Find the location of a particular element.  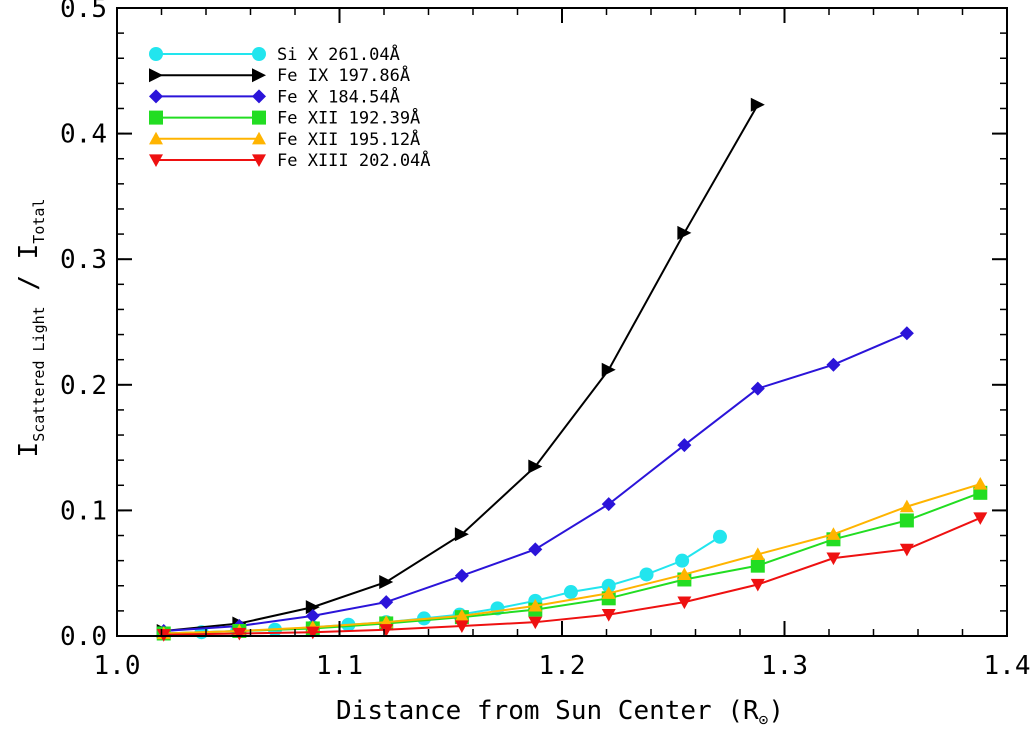

y-axis-title-main: I is located at coordinates (29, 450).